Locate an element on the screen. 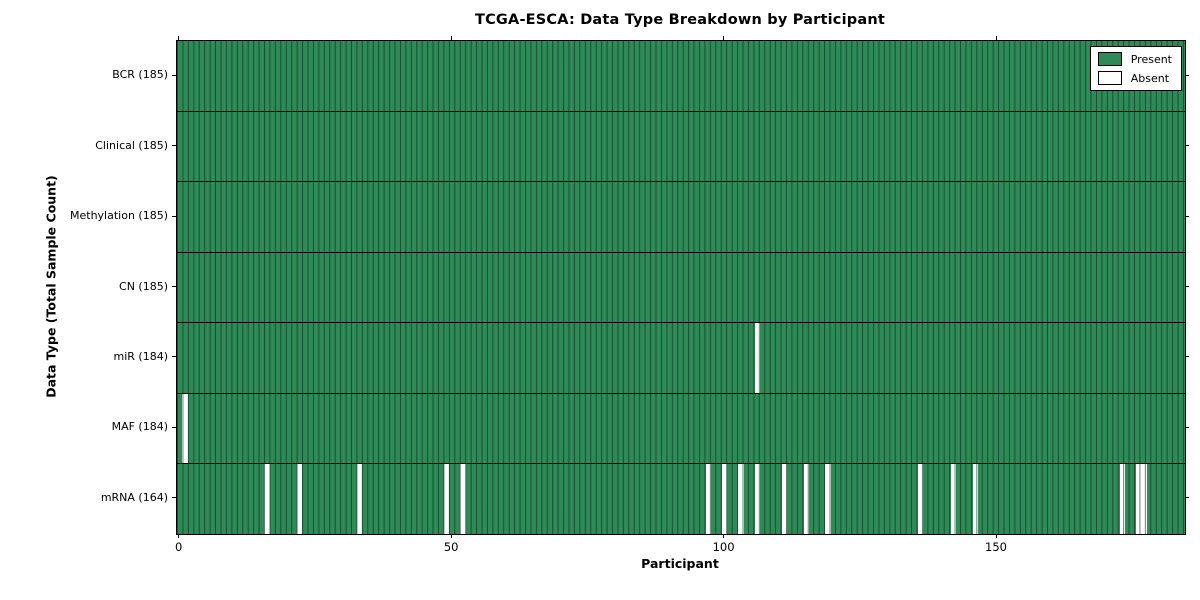  row-label-MAF: MAF (184) is located at coordinates (139, 427).